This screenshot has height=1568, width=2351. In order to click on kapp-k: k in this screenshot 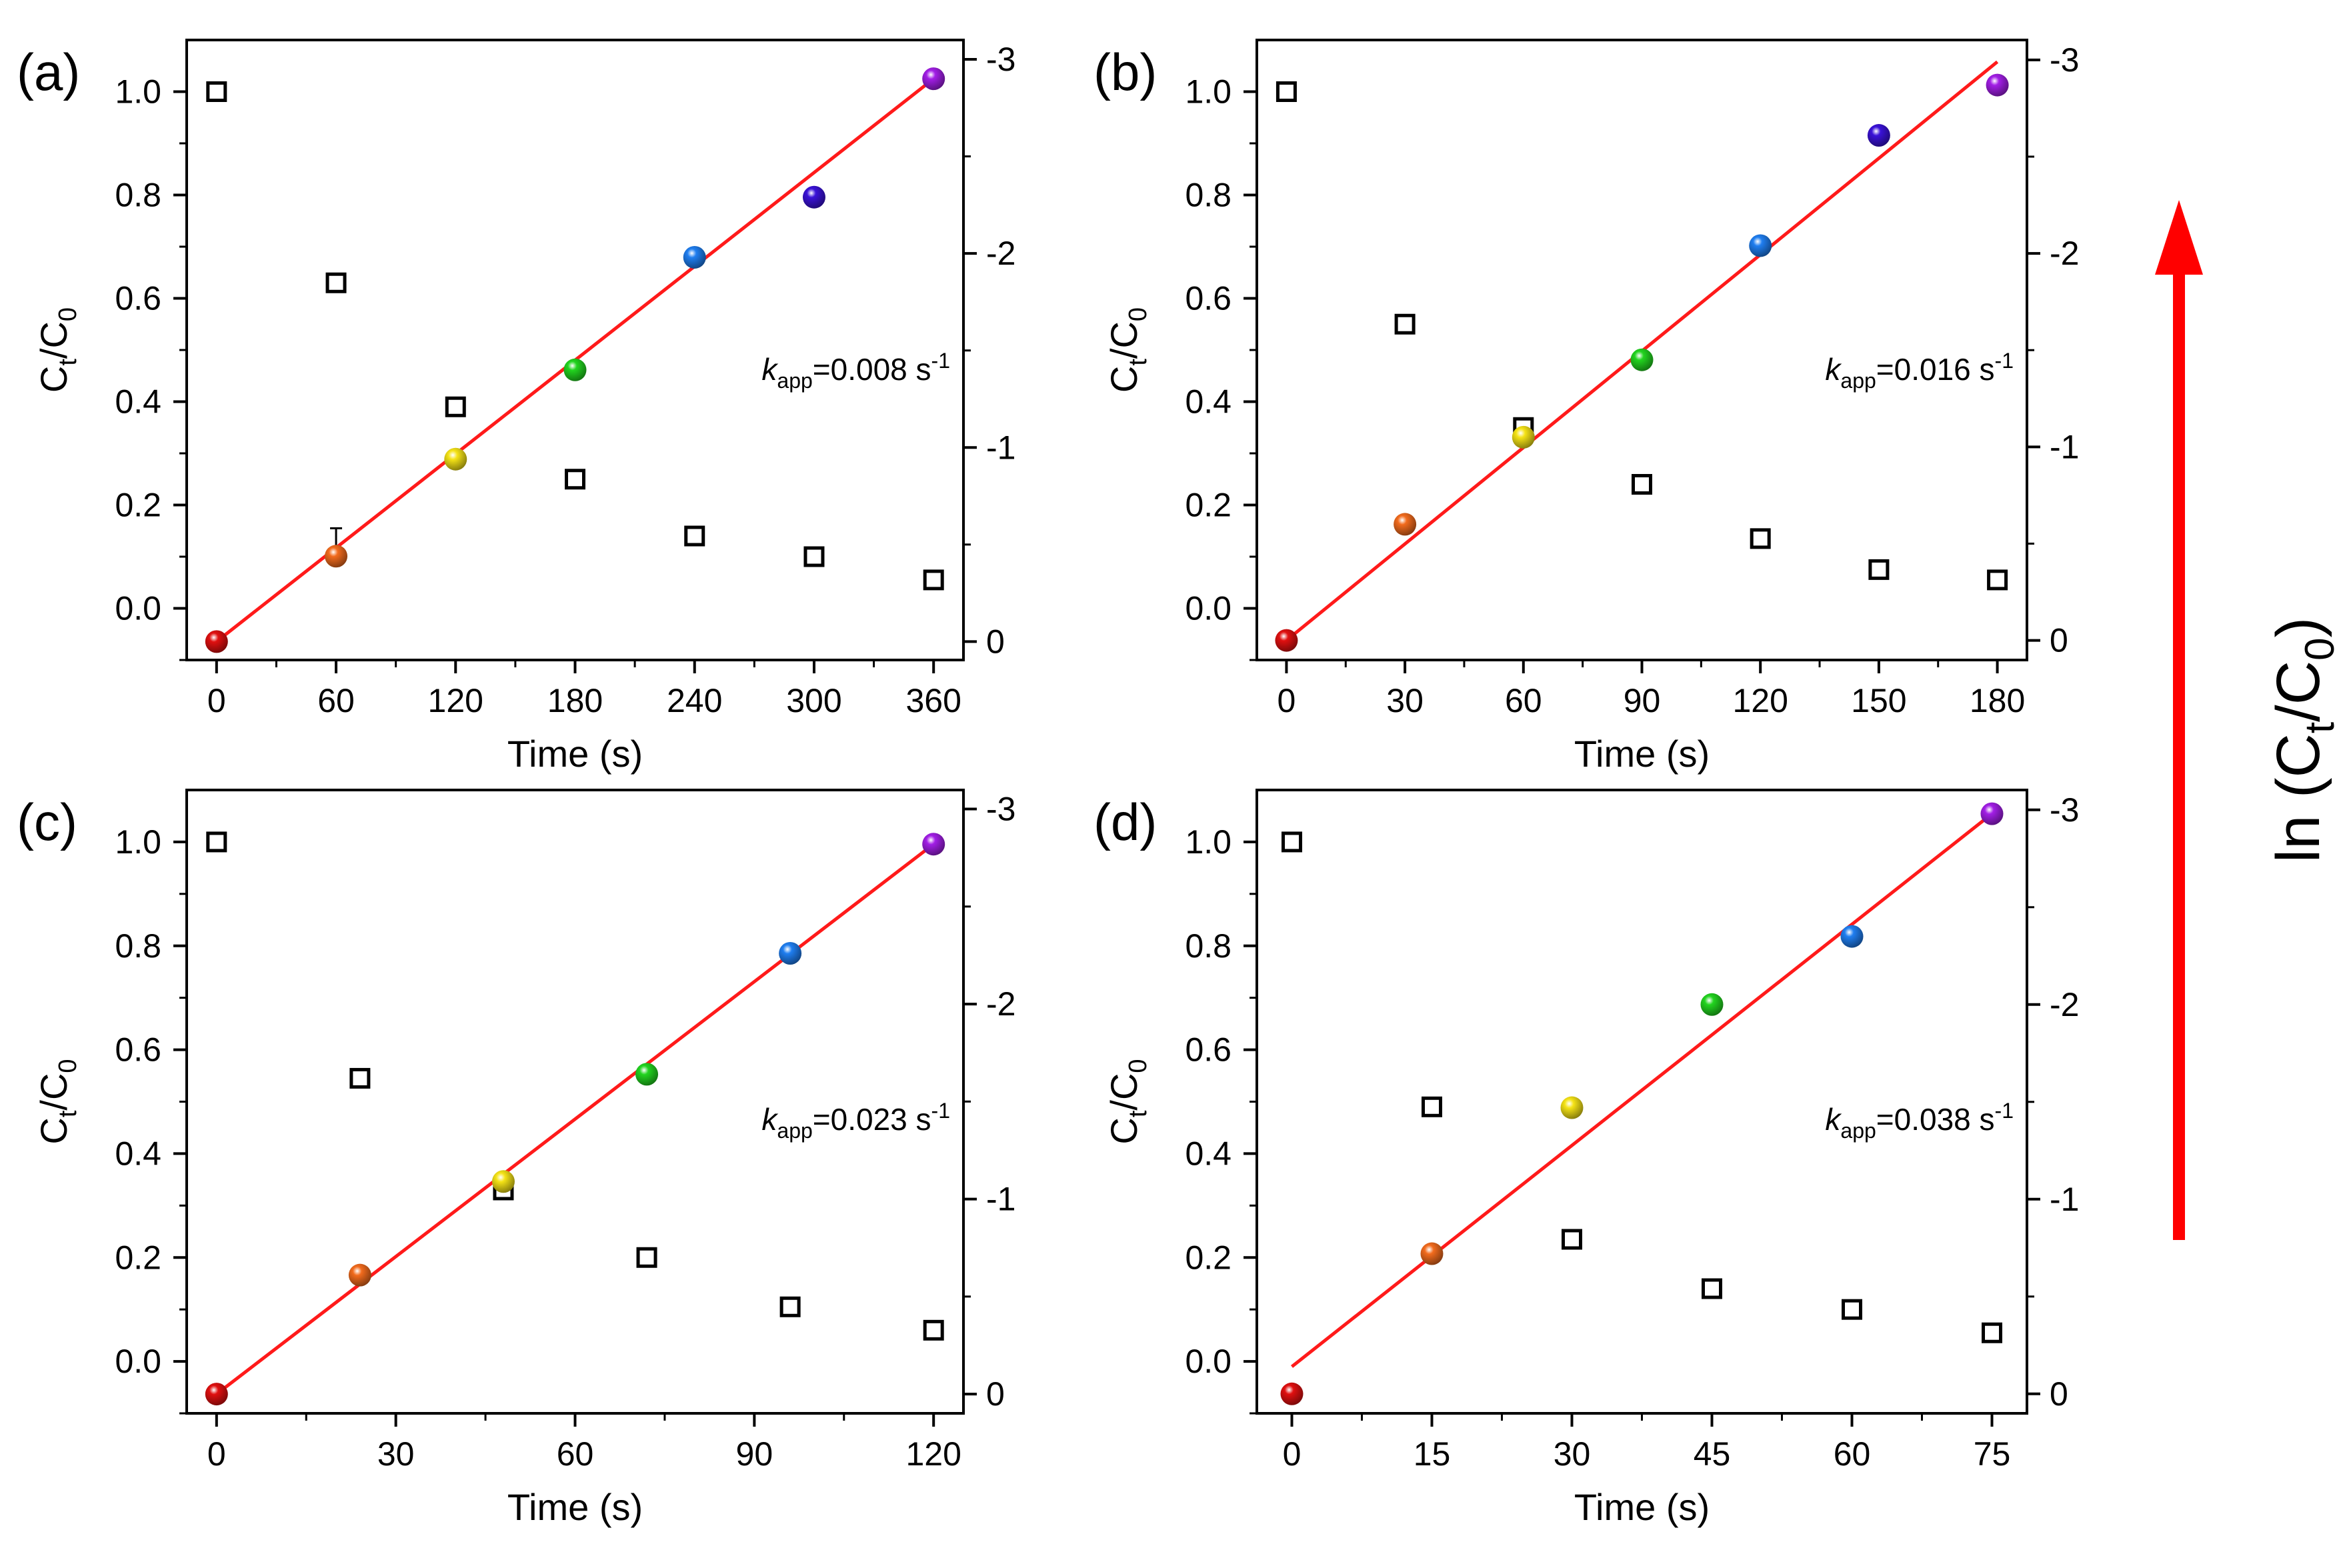, I will do `click(769, 1119)`.